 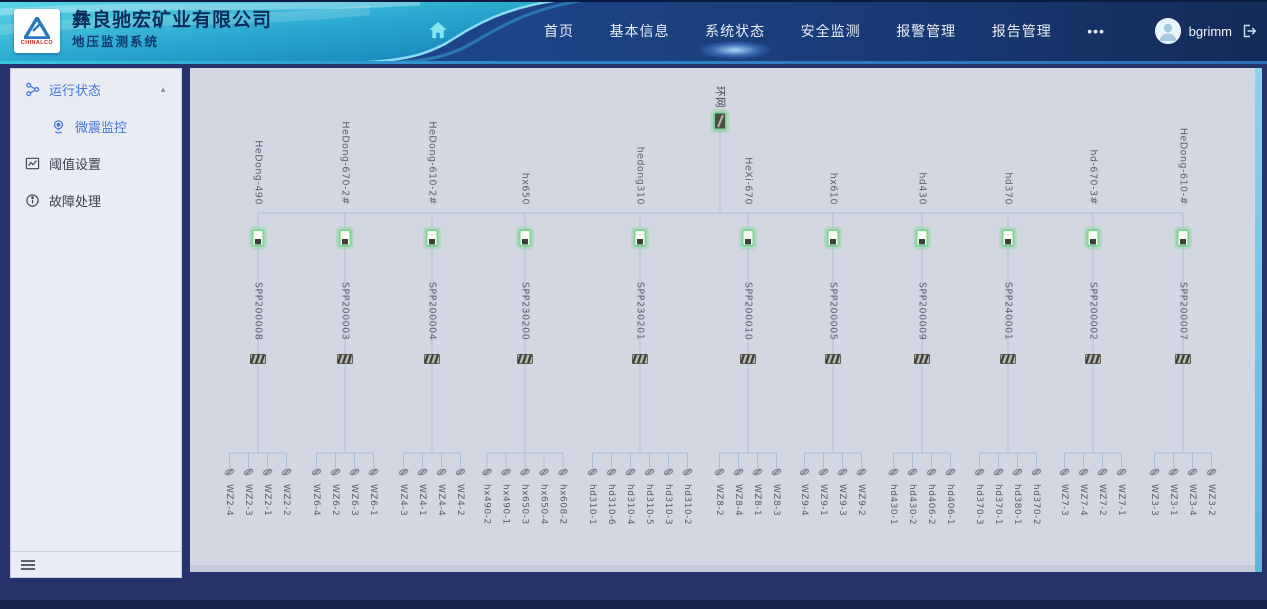 What do you see at coordinates (96, 126) in the screenshot?
I see `sidebar-item-microseismic-monitoring: 微震监控` at bounding box center [96, 126].